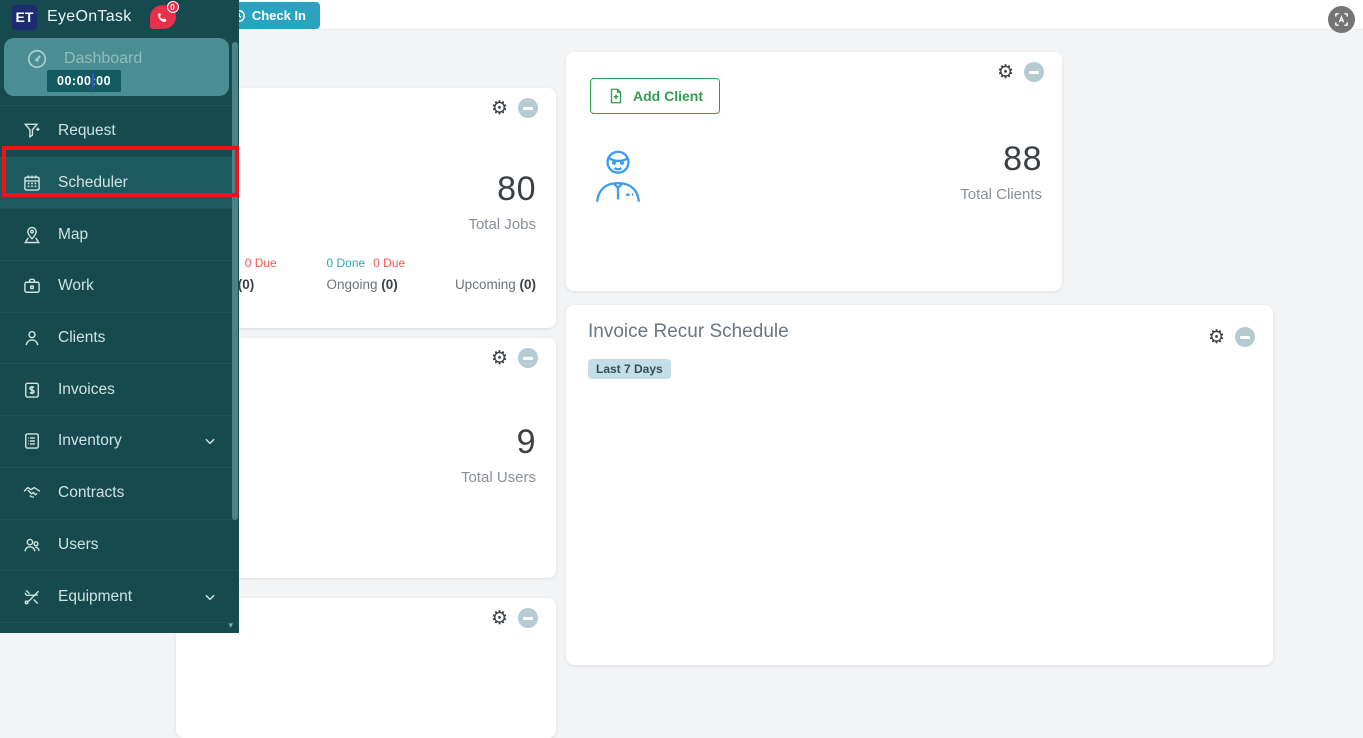  I want to click on sidebar-item-invoices: Invoices, so click(119, 389).